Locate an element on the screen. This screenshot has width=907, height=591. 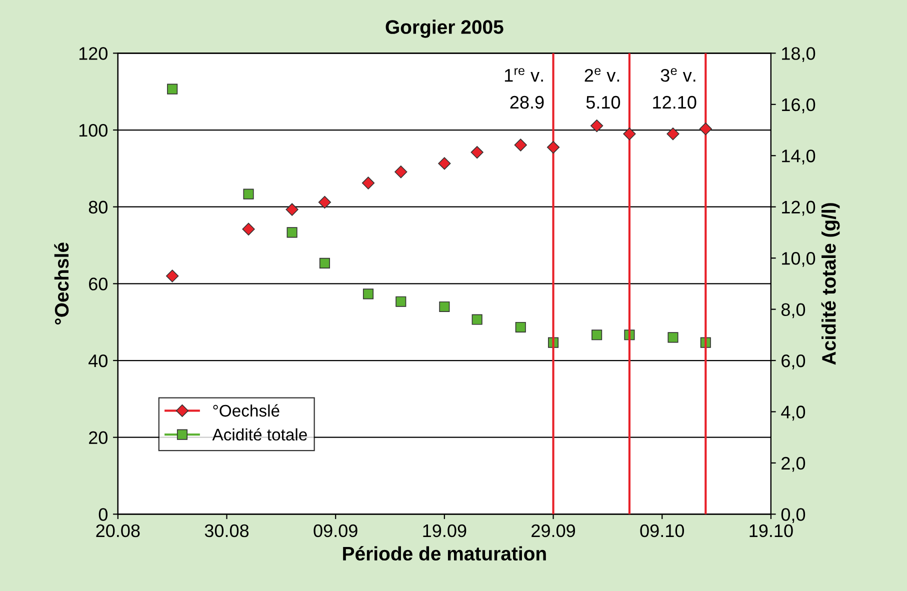
ref-line-label: 1$^{re}$ v. 28.9 is located at coordinates (524, 88).